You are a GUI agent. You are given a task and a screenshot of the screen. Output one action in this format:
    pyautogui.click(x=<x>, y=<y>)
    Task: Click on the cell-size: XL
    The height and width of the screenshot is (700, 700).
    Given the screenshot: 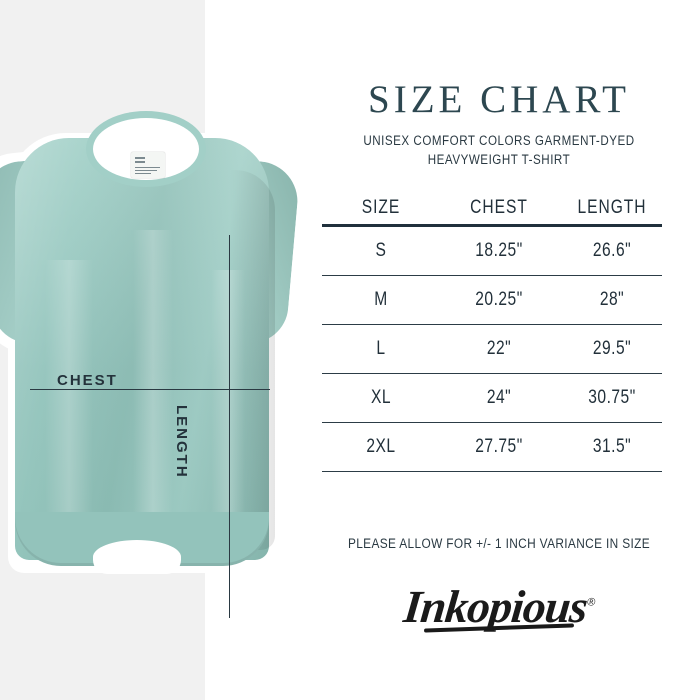 What is the action you would take?
    pyautogui.click(x=381, y=397)
    